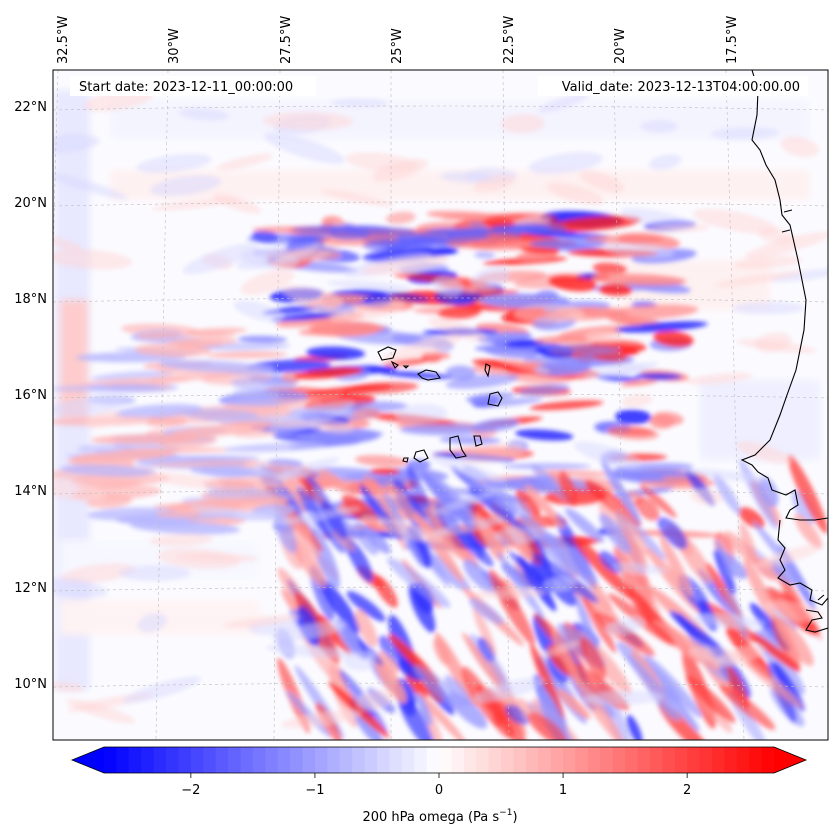 This screenshot has width=837, height=839. Describe the element at coordinates (30, 107) in the screenshot. I see `lat-label-22n: 22°N` at that location.